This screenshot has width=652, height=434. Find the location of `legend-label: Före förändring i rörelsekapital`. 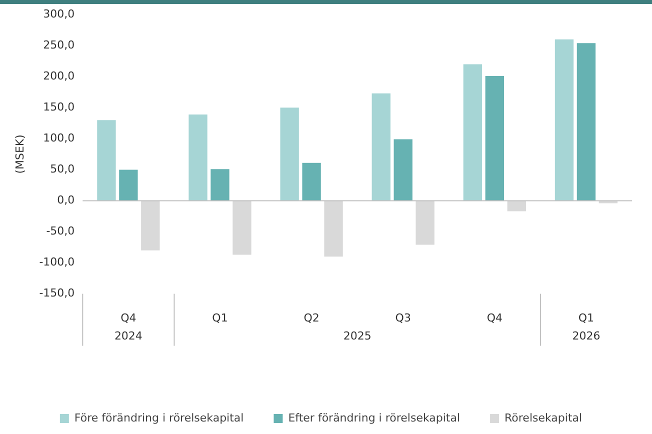

legend-label: Före förändring i rörelsekapital is located at coordinates (159, 417).